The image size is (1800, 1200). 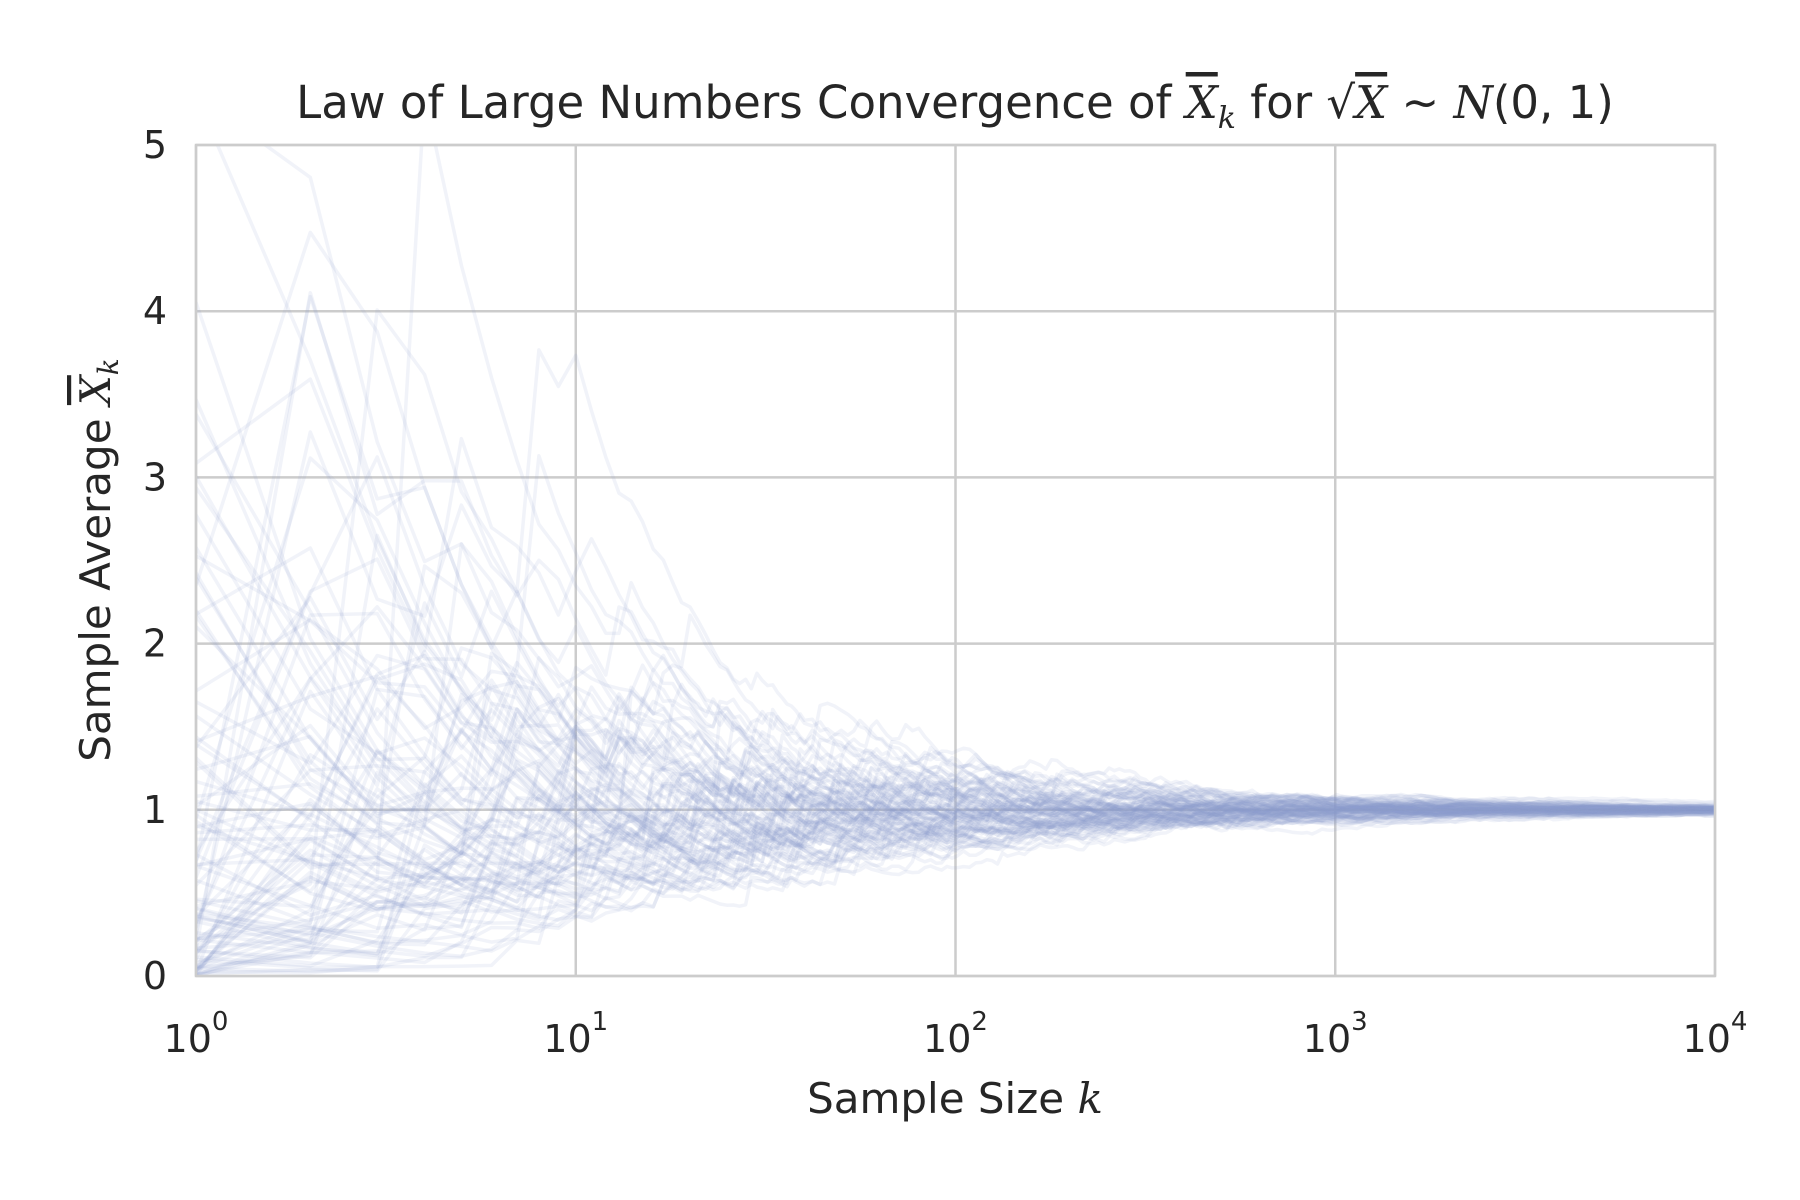 What do you see at coordinates (108, 366) in the screenshot?
I see `y-axis-label-subscript: k` at bounding box center [108, 366].